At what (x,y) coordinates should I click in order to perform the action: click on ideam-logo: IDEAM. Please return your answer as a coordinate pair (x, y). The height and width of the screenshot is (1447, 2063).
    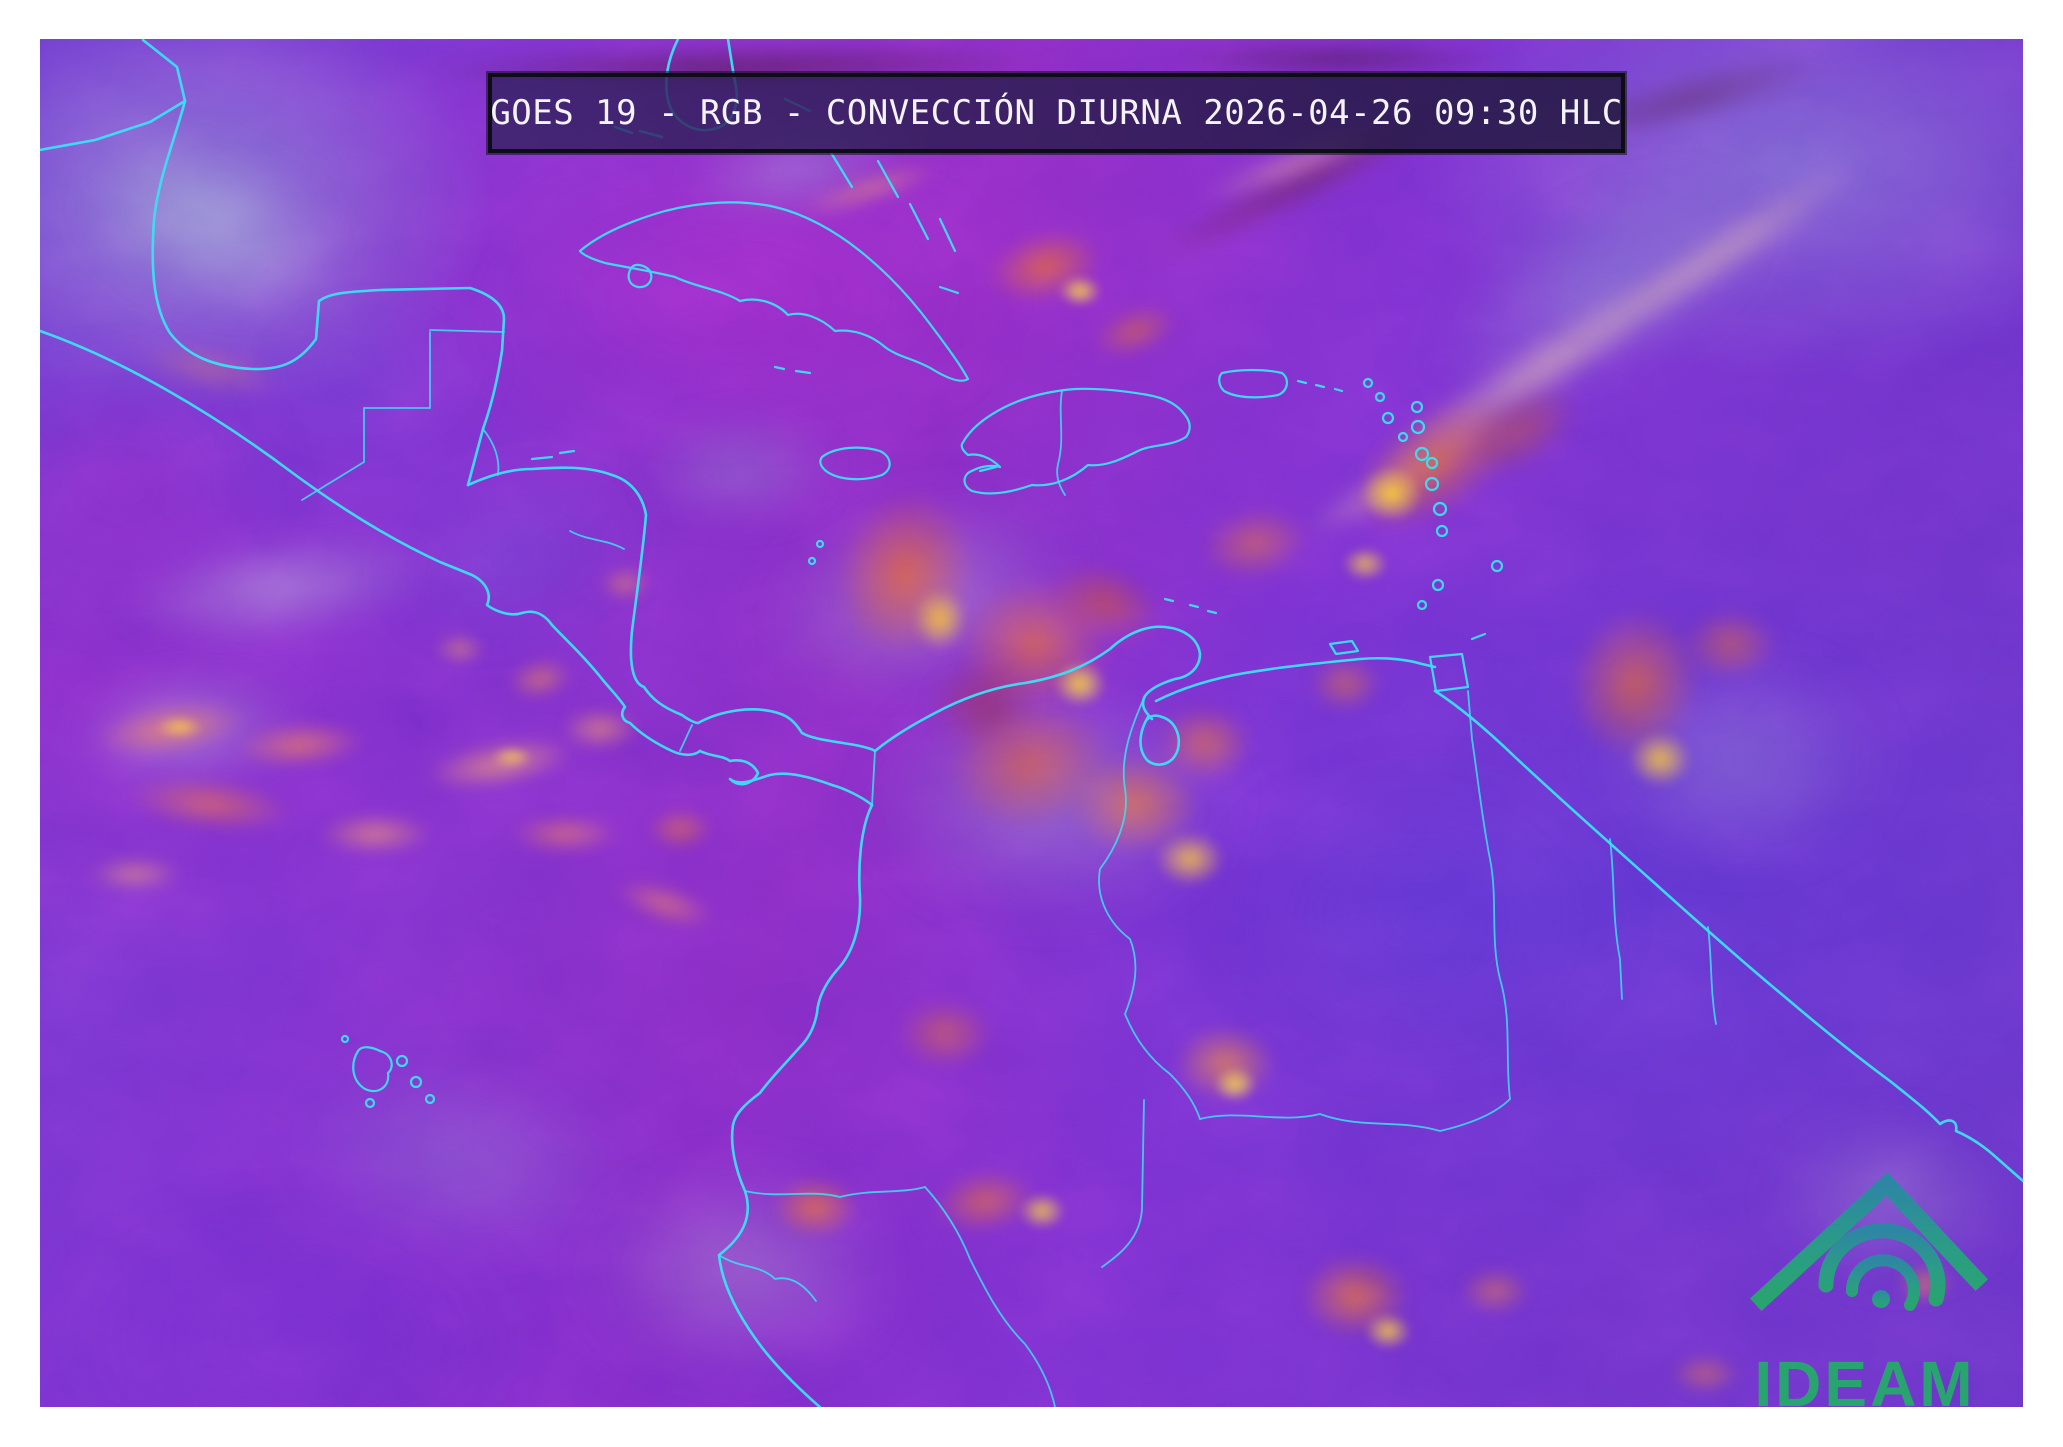
    Looking at the image, I should click on (1875, 1283).